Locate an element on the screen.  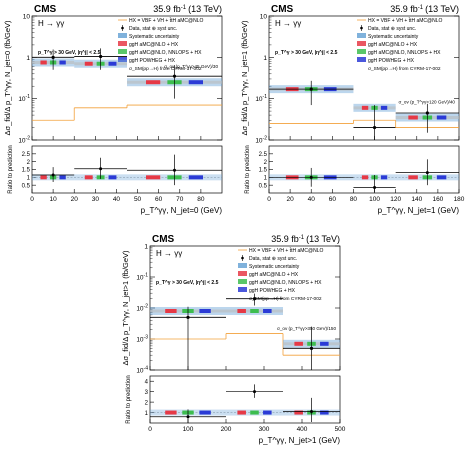
nnlops-pred is located at coordinates (254, 311).